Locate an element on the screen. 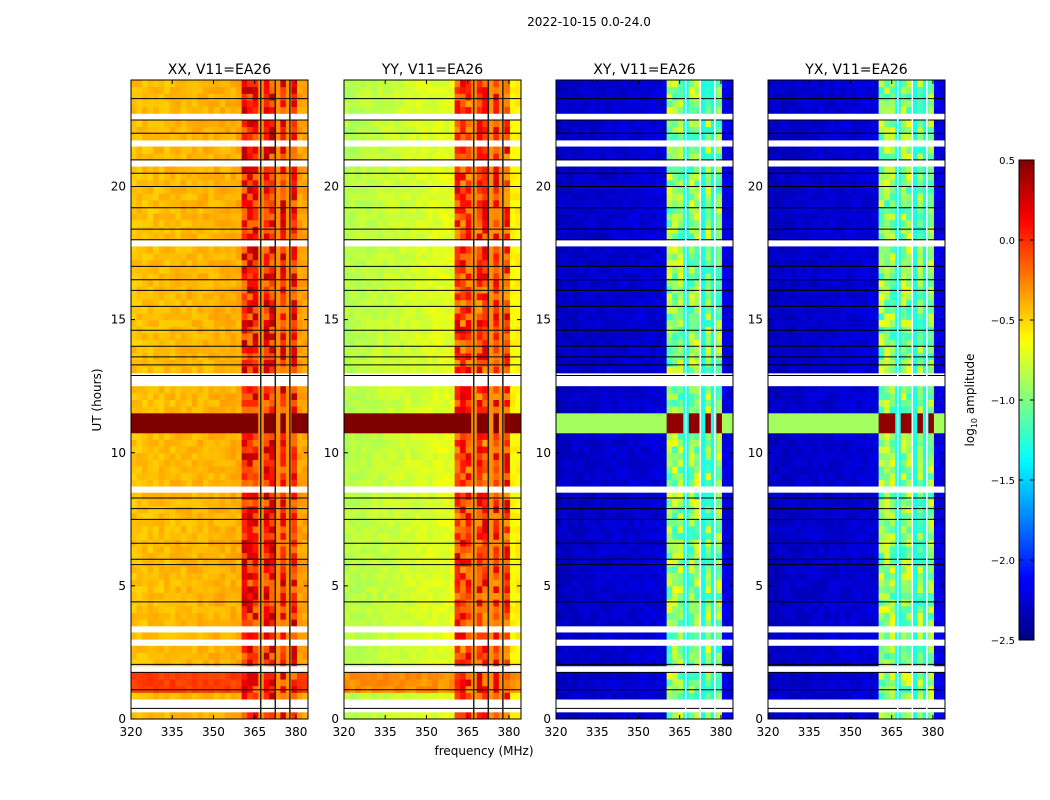  y-axis-label: UT (hours) is located at coordinates (97, 399).